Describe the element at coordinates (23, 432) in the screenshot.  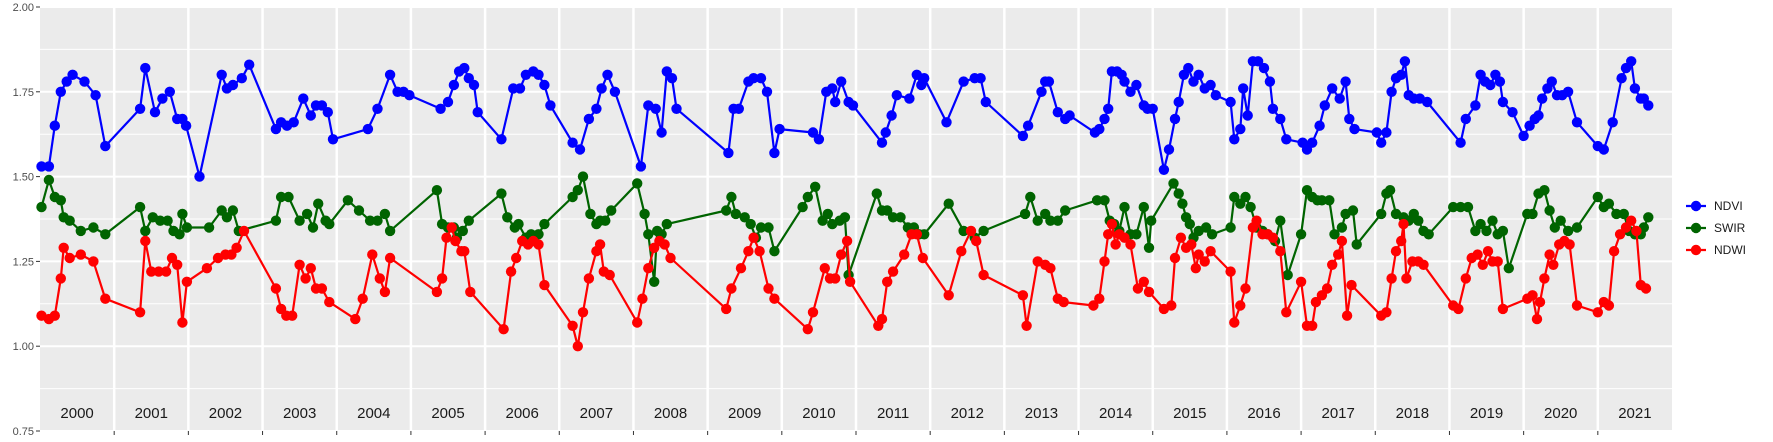
I see `y-tick-label: 0.75` at that location.